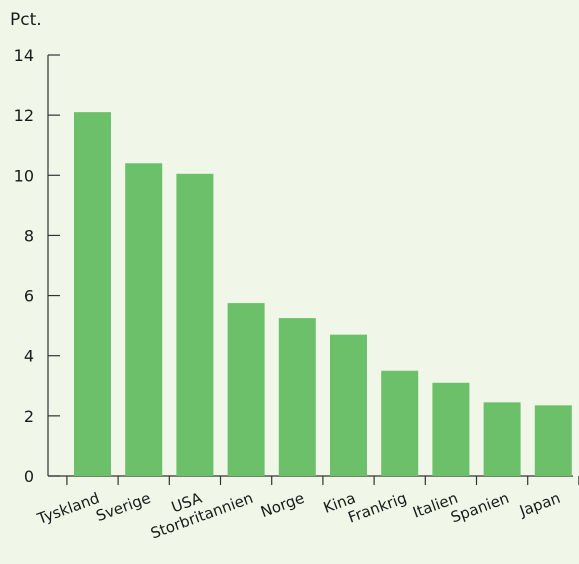 This screenshot has width=579, height=564. I want to click on x-tick-label: Frankrig, so click(377, 508).